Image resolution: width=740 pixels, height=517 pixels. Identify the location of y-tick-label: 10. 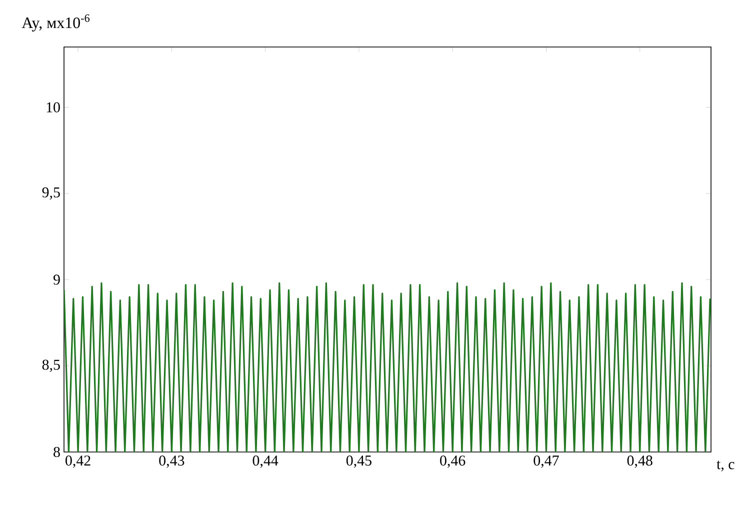
(53, 107).